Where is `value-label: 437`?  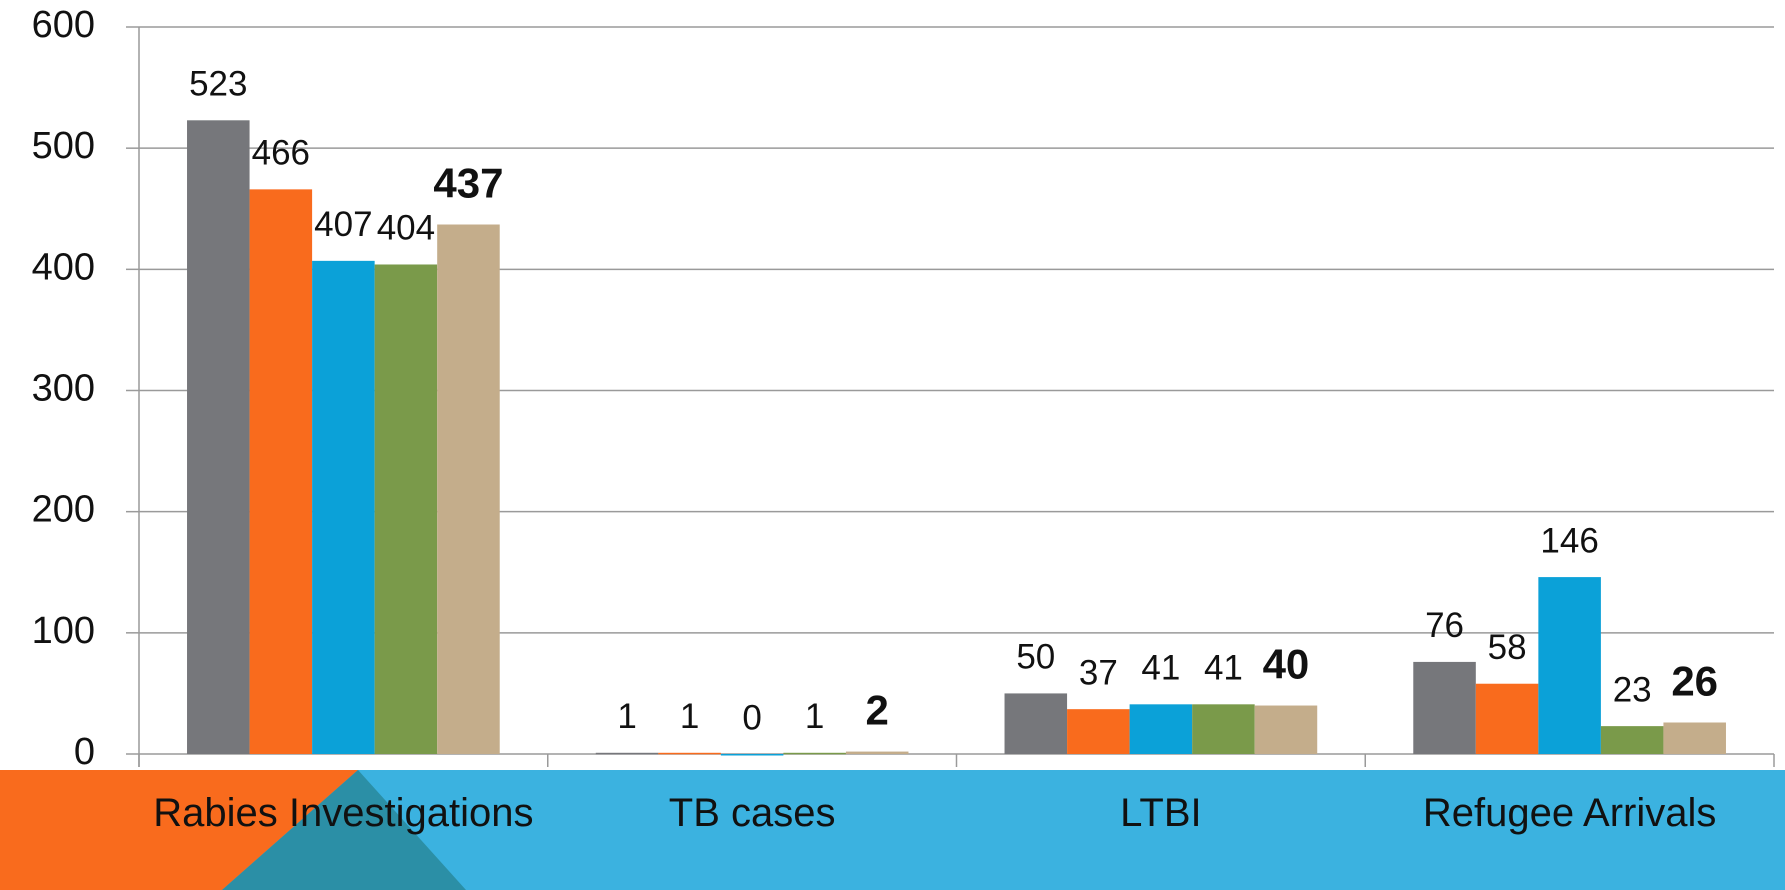 value-label: 437 is located at coordinates (468, 183).